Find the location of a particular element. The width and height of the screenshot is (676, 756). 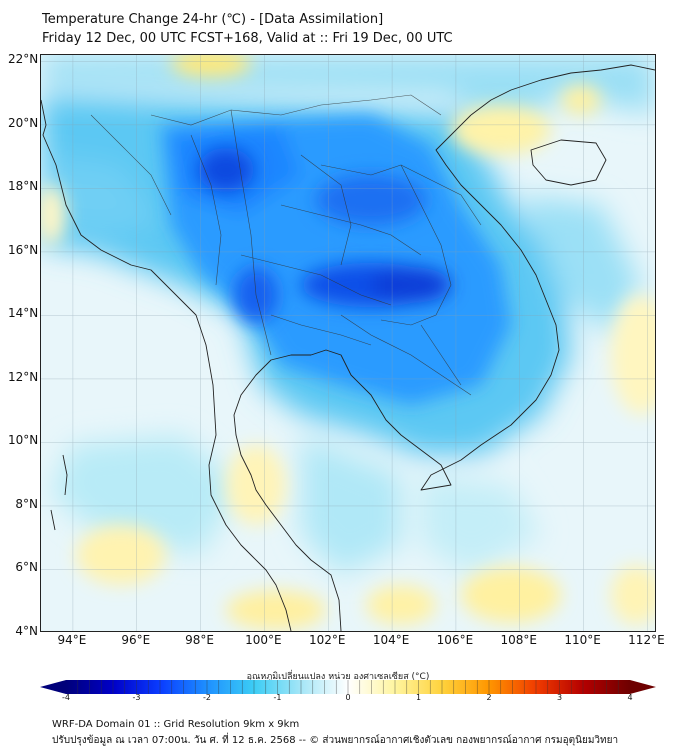

lon-tick-label: 100°E is located at coordinates (263, 640).